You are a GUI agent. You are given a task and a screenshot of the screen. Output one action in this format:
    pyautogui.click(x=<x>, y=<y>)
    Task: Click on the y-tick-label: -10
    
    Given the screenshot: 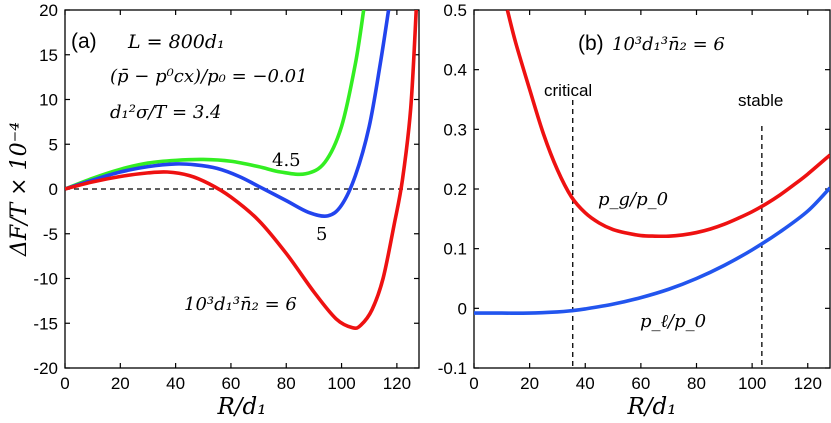 What is the action you would take?
    pyautogui.click(x=45, y=279)
    